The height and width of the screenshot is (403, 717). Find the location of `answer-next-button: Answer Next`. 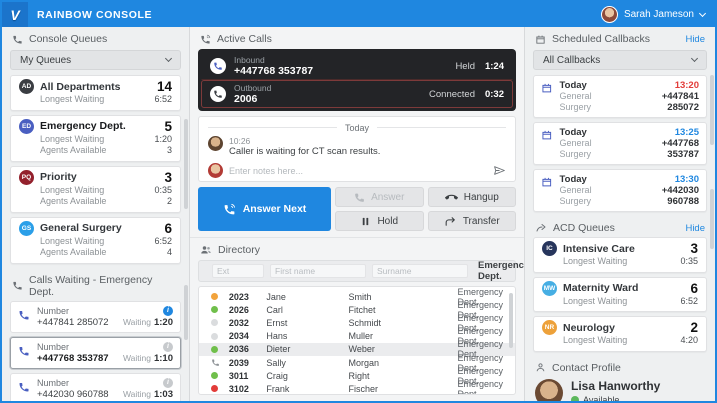

answer-next-button: Answer Next is located at coordinates (264, 209).